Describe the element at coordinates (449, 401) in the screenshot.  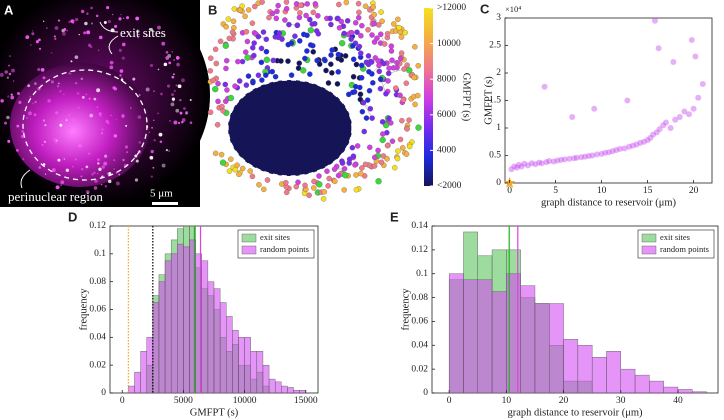
I see `x-tick-label: 0` at that location.